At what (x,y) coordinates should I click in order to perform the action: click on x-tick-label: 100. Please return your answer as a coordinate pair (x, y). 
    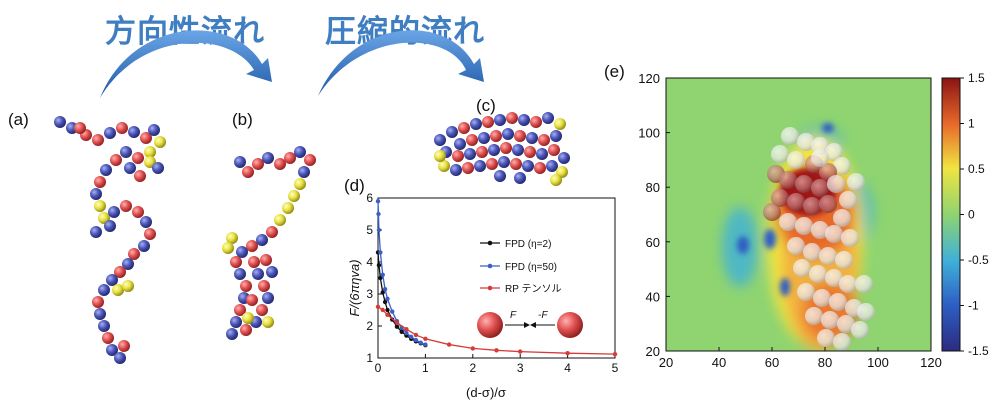
    Looking at the image, I should click on (878, 362).